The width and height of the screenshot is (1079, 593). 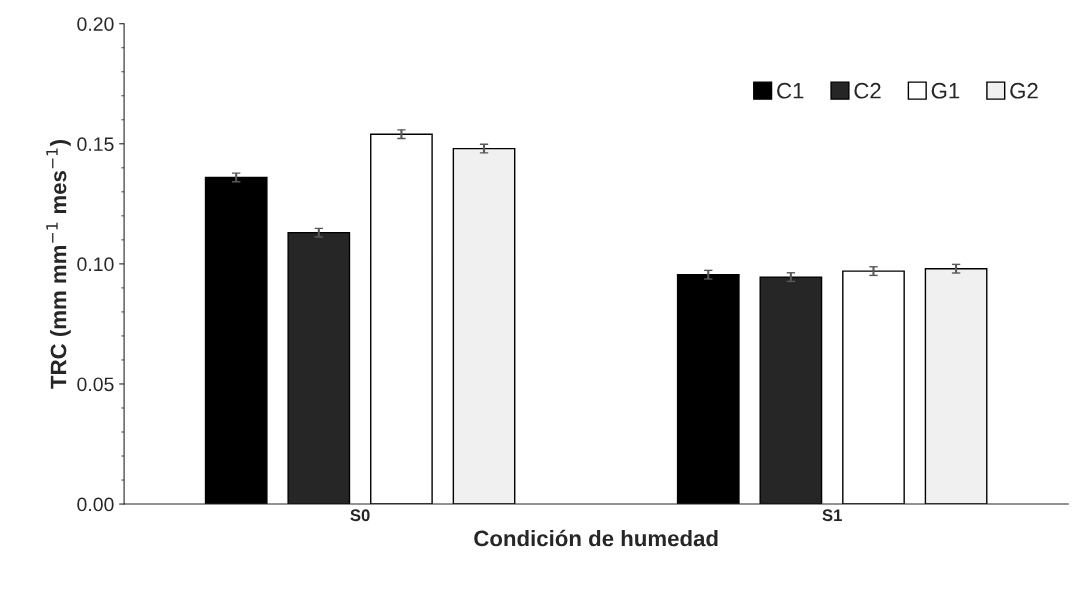 I want to click on x-axis-title: Condición de humedad, so click(x=596, y=538).